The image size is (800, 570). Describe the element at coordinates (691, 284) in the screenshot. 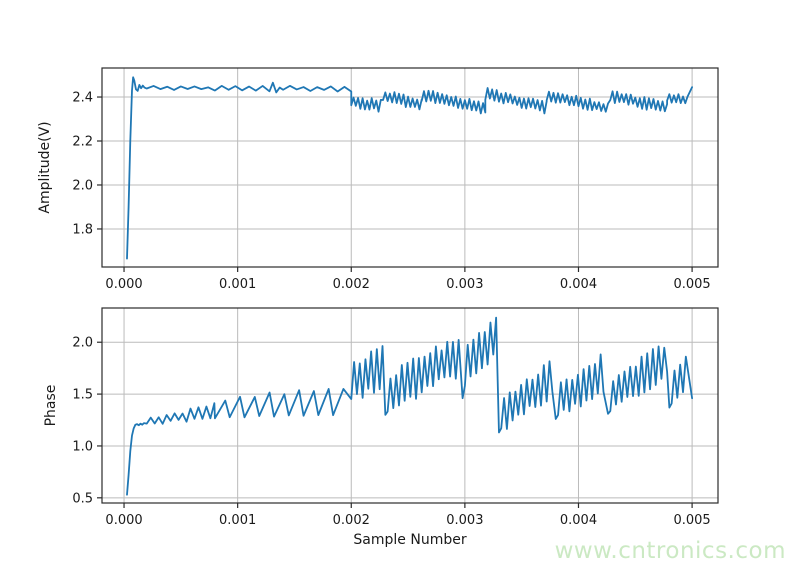

I see `amplitude-xtick-label: 0.005` at that location.